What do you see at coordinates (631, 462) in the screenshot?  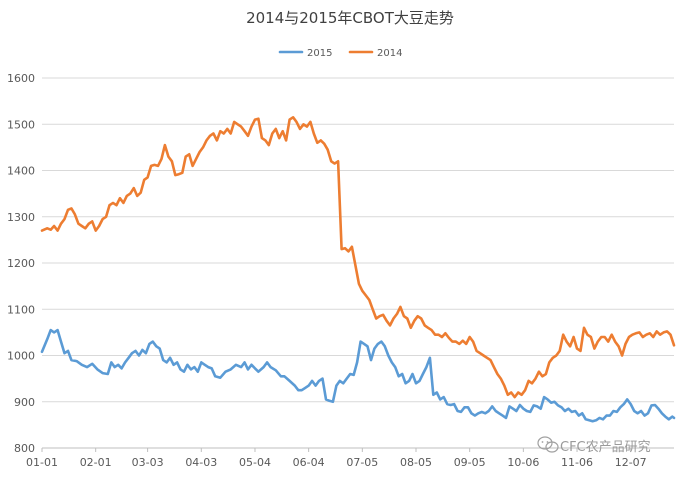 I see `x-tick-label: 12-07` at bounding box center [631, 462].